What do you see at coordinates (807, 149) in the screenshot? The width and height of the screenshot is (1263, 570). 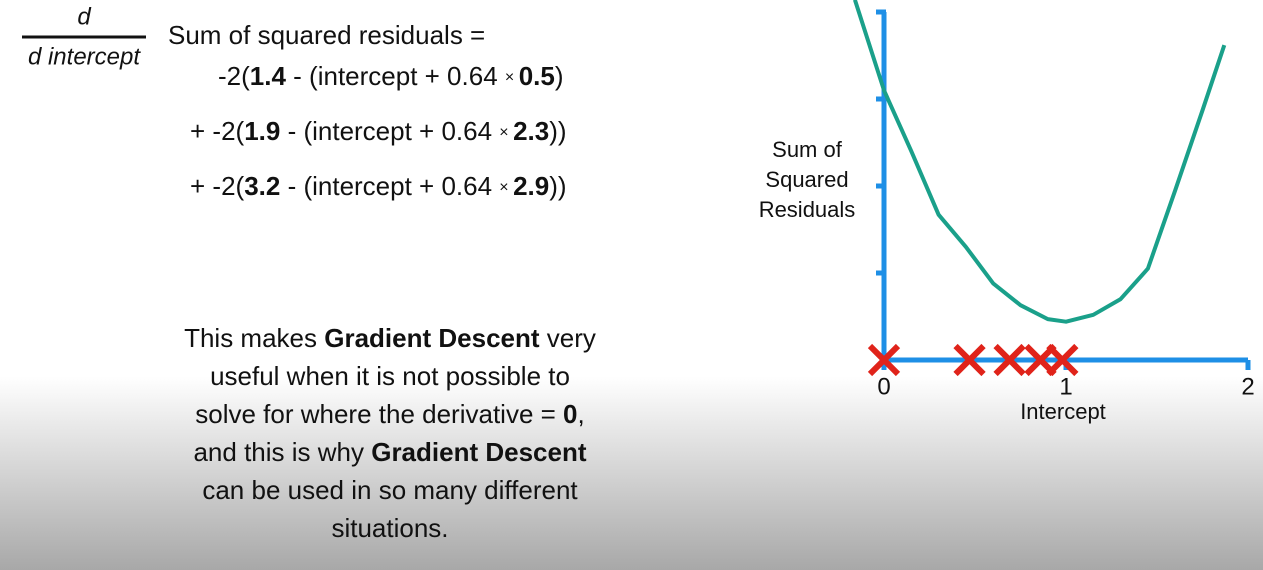 I see `y-axis-label: Sum of` at bounding box center [807, 149].